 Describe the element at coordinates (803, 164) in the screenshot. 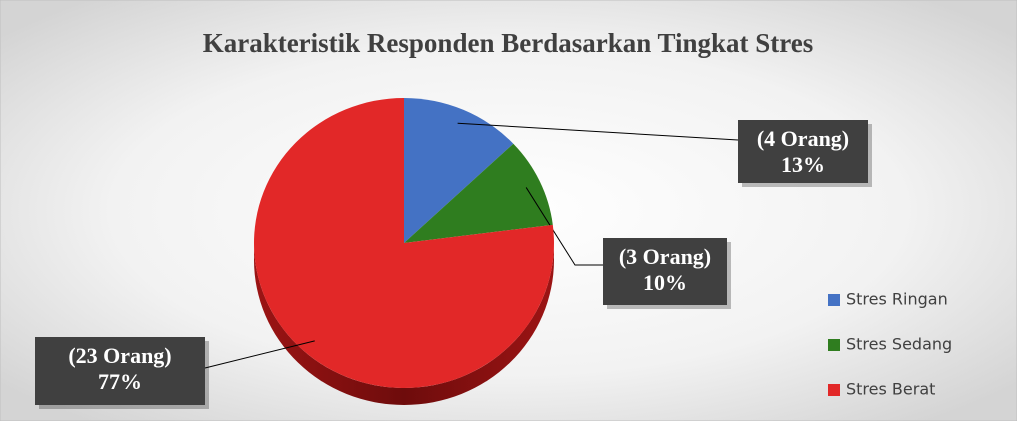

I see `data-label: 13%` at that location.